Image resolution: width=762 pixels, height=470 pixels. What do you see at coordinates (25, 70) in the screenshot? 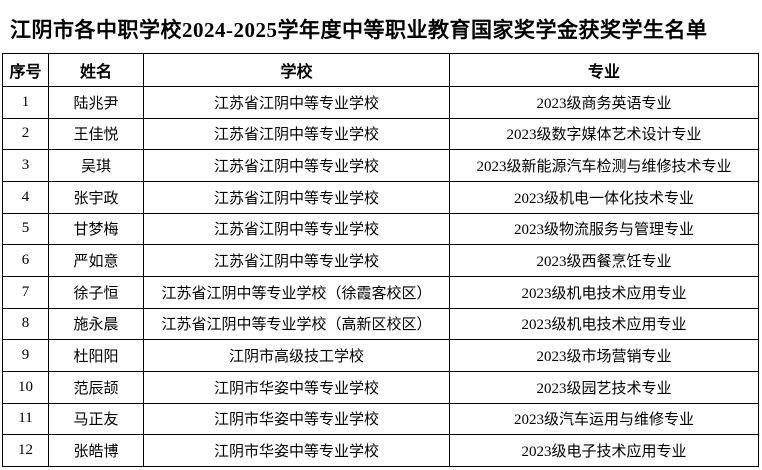
I see `column-header-seq: 序号` at bounding box center [25, 70].